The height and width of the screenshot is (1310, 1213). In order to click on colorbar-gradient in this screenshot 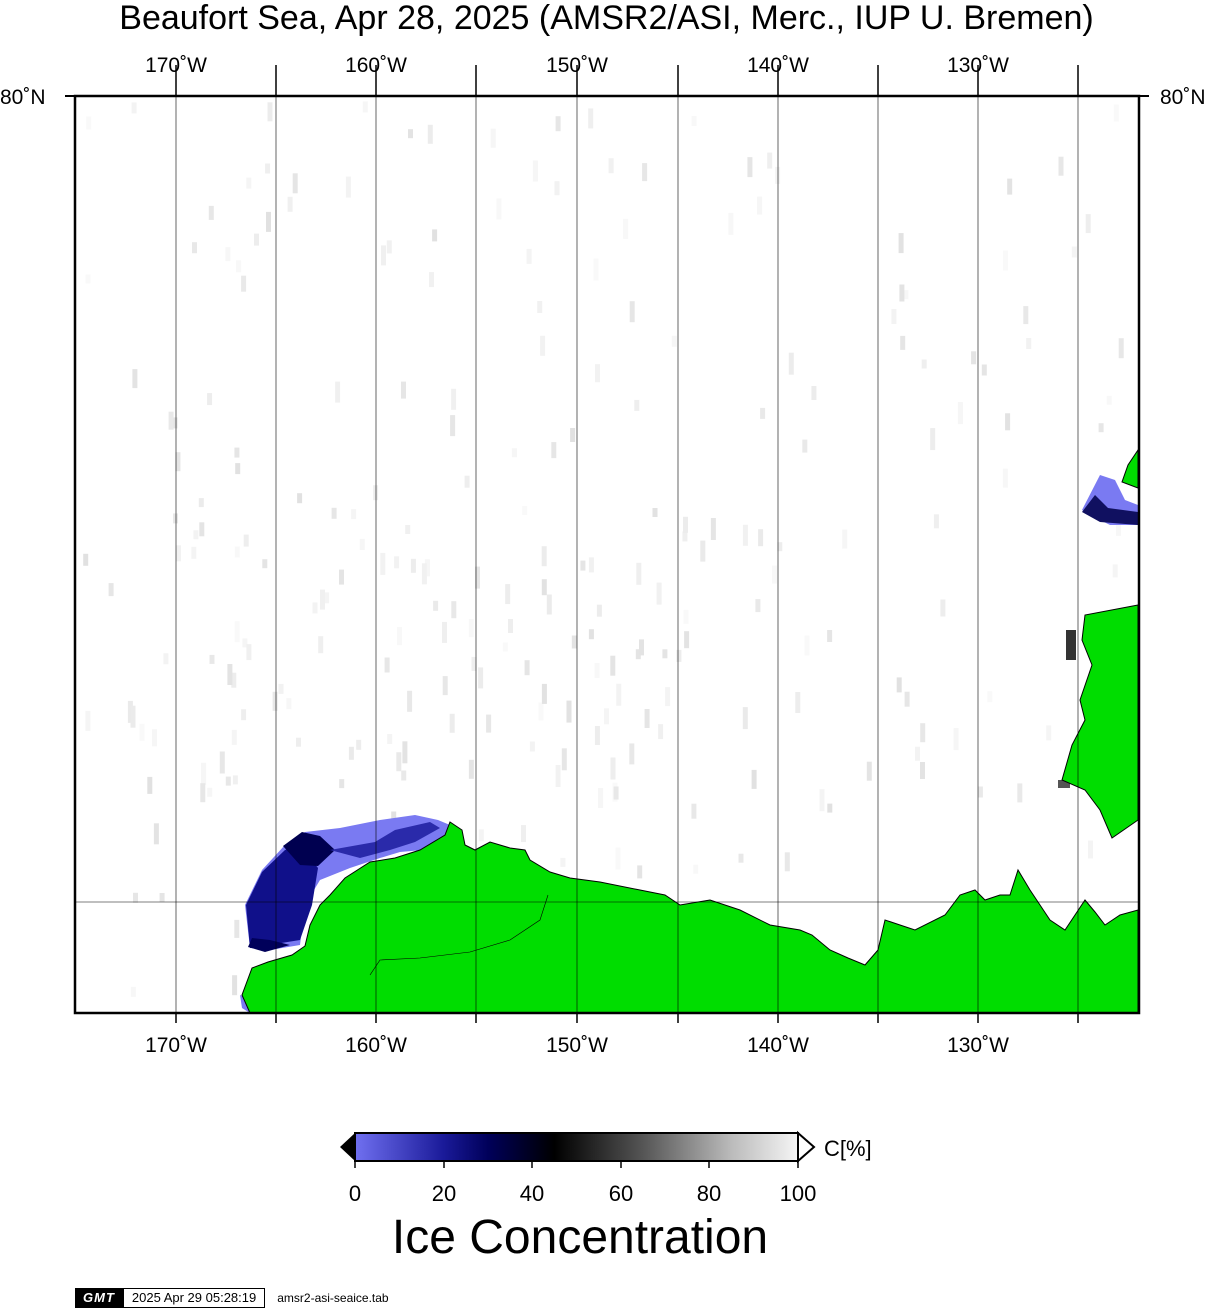, I will do `click(576, 1147)`.